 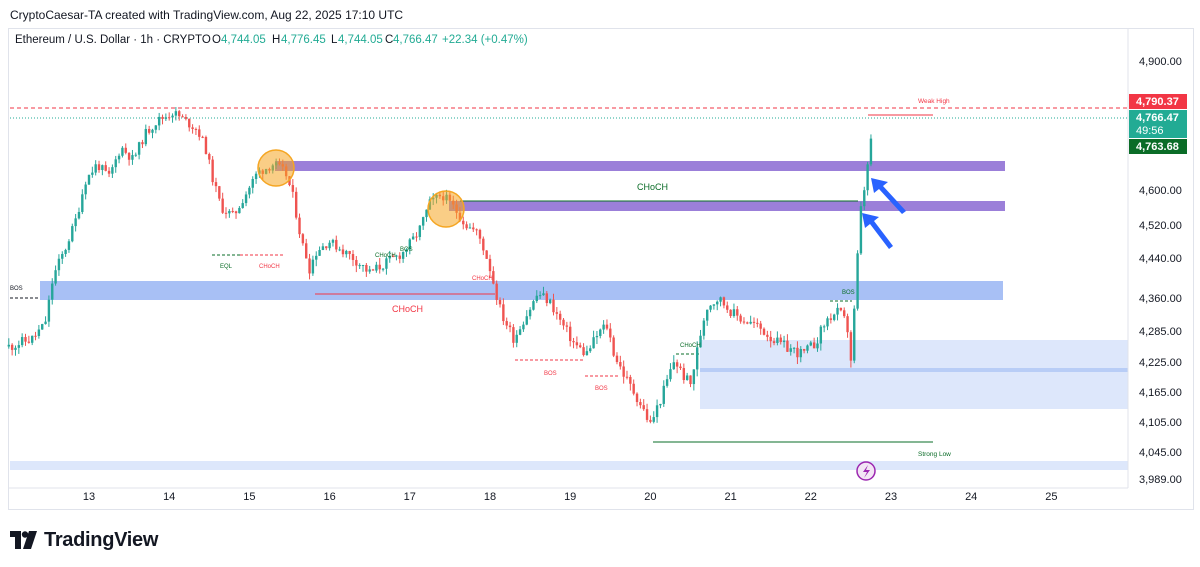 I want to click on time-axis: 13 14 15 16 17 18 19 20 21 22 23 24 25, so click(x=568, y=495).